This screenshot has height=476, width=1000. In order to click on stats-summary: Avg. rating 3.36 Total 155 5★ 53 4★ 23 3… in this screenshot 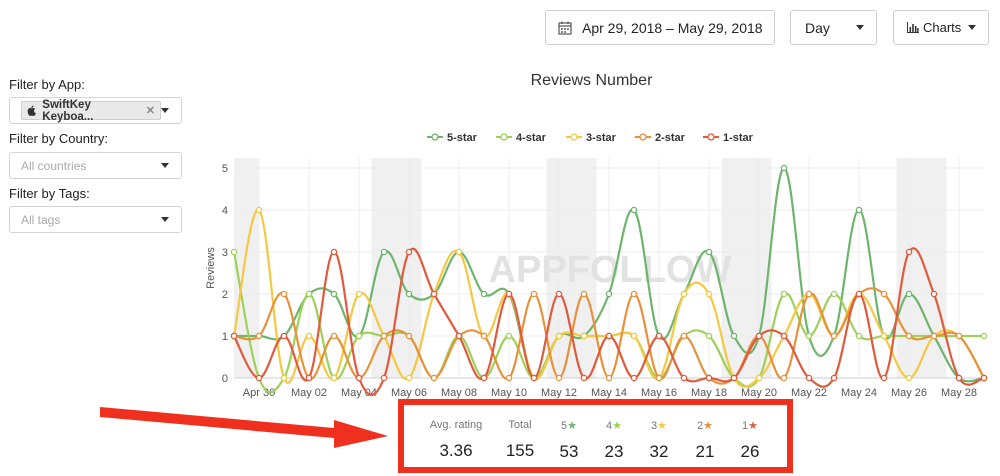, I will do `click(595, 436)`.